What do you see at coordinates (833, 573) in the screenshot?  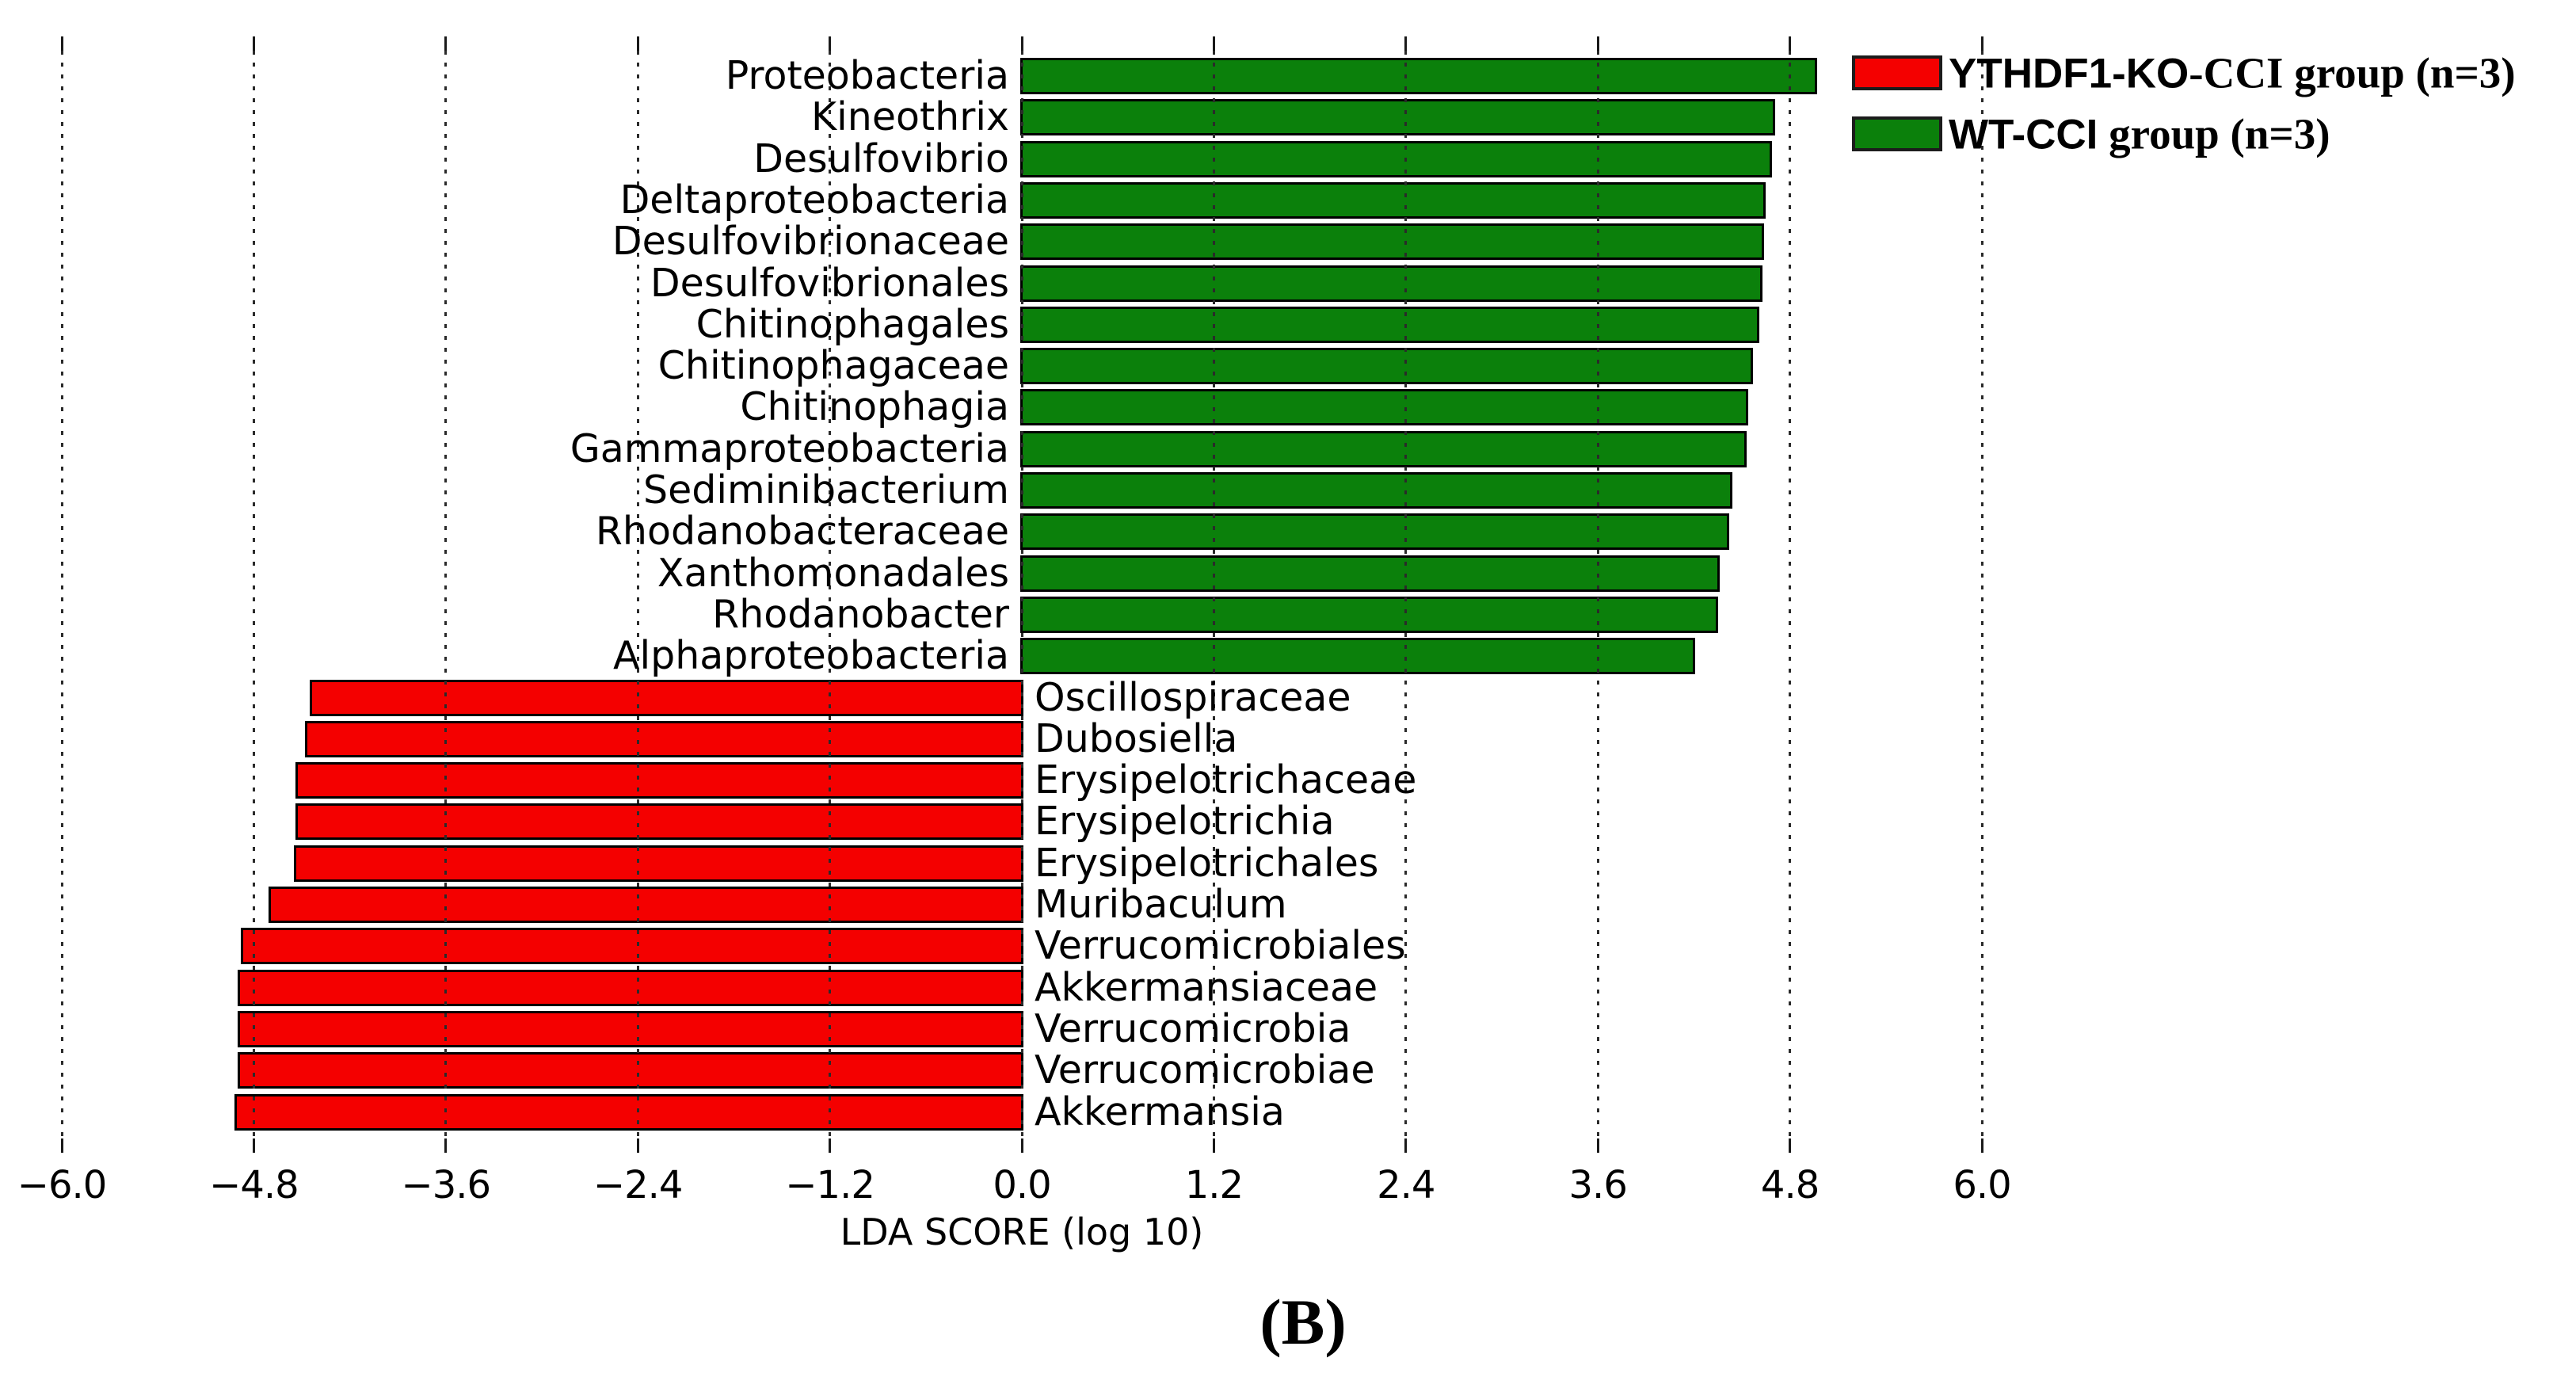 I see `taxon-label: Xanthomonadales` at bounding box center [833, 573].